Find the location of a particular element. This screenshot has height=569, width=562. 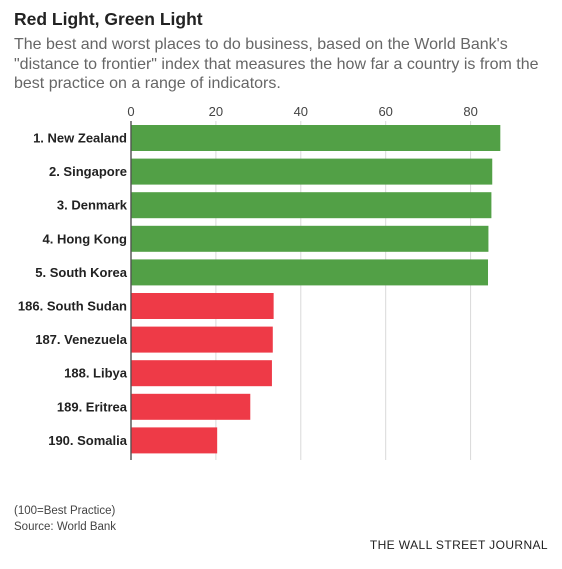

category-label: 1. New Zealand is located at coordinates (80, 138).